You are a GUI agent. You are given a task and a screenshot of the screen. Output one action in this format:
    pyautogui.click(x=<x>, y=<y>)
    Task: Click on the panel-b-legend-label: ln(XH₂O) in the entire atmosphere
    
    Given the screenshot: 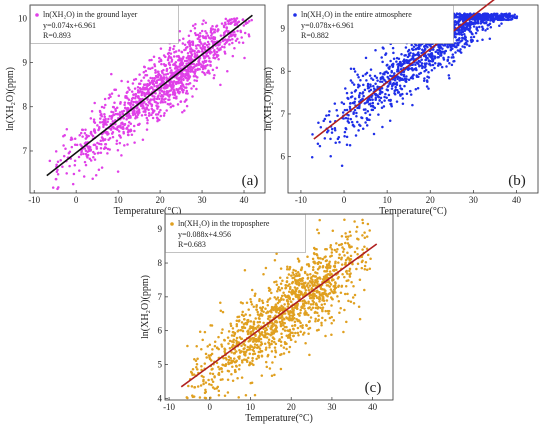 What is the action you would take?
    pyautogui.click(x=356, y=14)
    